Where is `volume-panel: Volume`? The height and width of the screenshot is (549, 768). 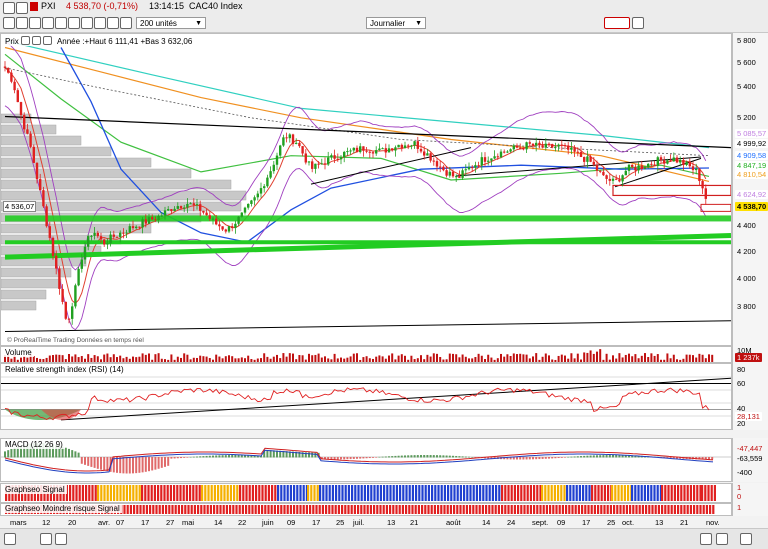 volume-panel: Volume is located at coordinates (366, 354).